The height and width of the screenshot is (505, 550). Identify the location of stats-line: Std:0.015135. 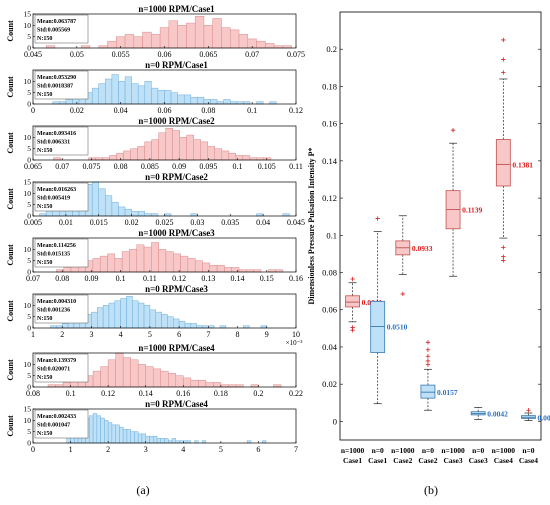
(53, 255).